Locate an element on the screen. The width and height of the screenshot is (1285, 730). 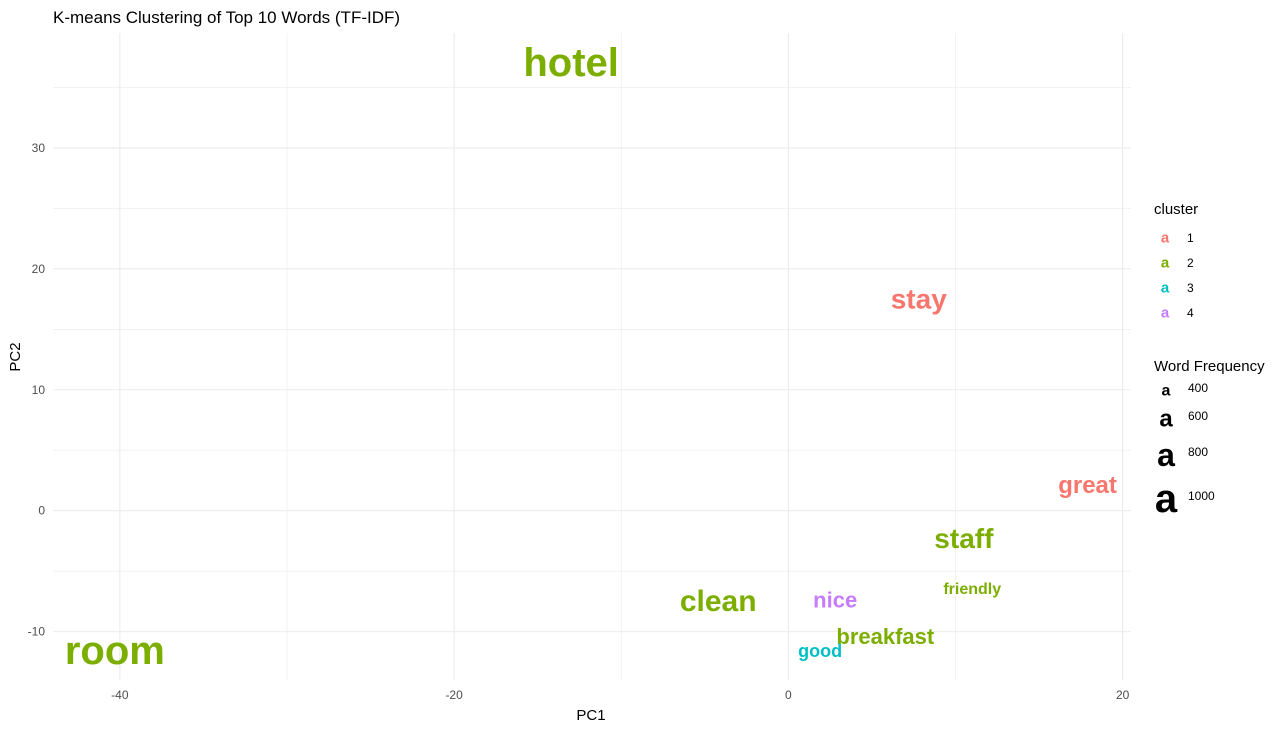
size-legend-label: 400 is located at coordinates (1198, 388).